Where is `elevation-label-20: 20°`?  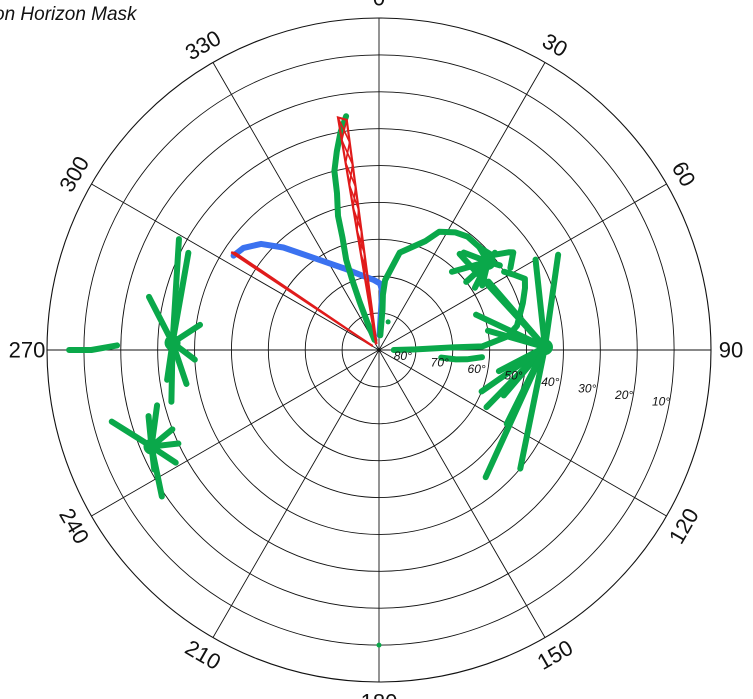
elevation-label-20: 20° is located at coordinates (623, 395).